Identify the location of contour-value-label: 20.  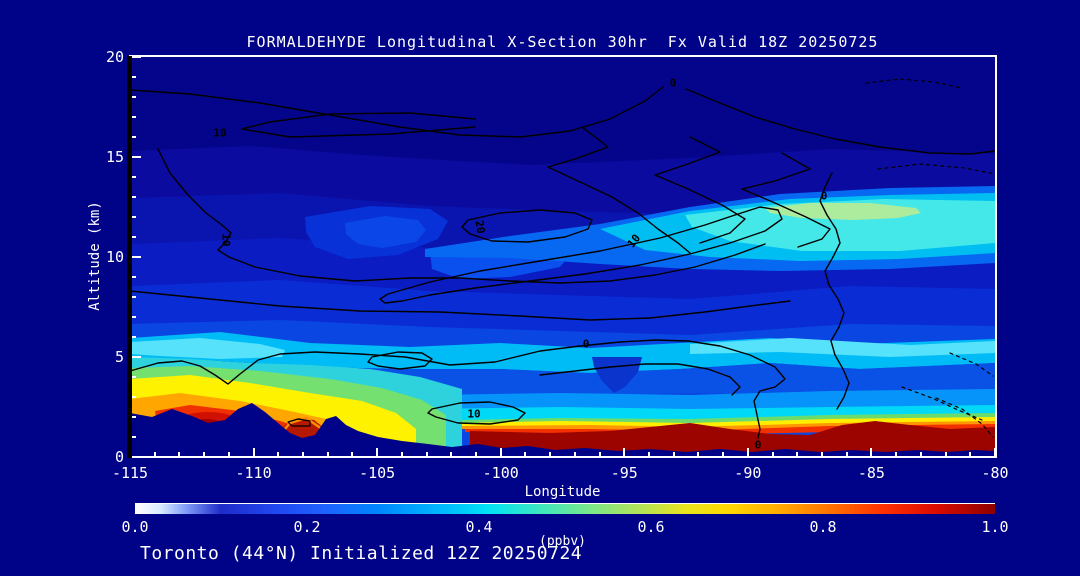
(480, 227).